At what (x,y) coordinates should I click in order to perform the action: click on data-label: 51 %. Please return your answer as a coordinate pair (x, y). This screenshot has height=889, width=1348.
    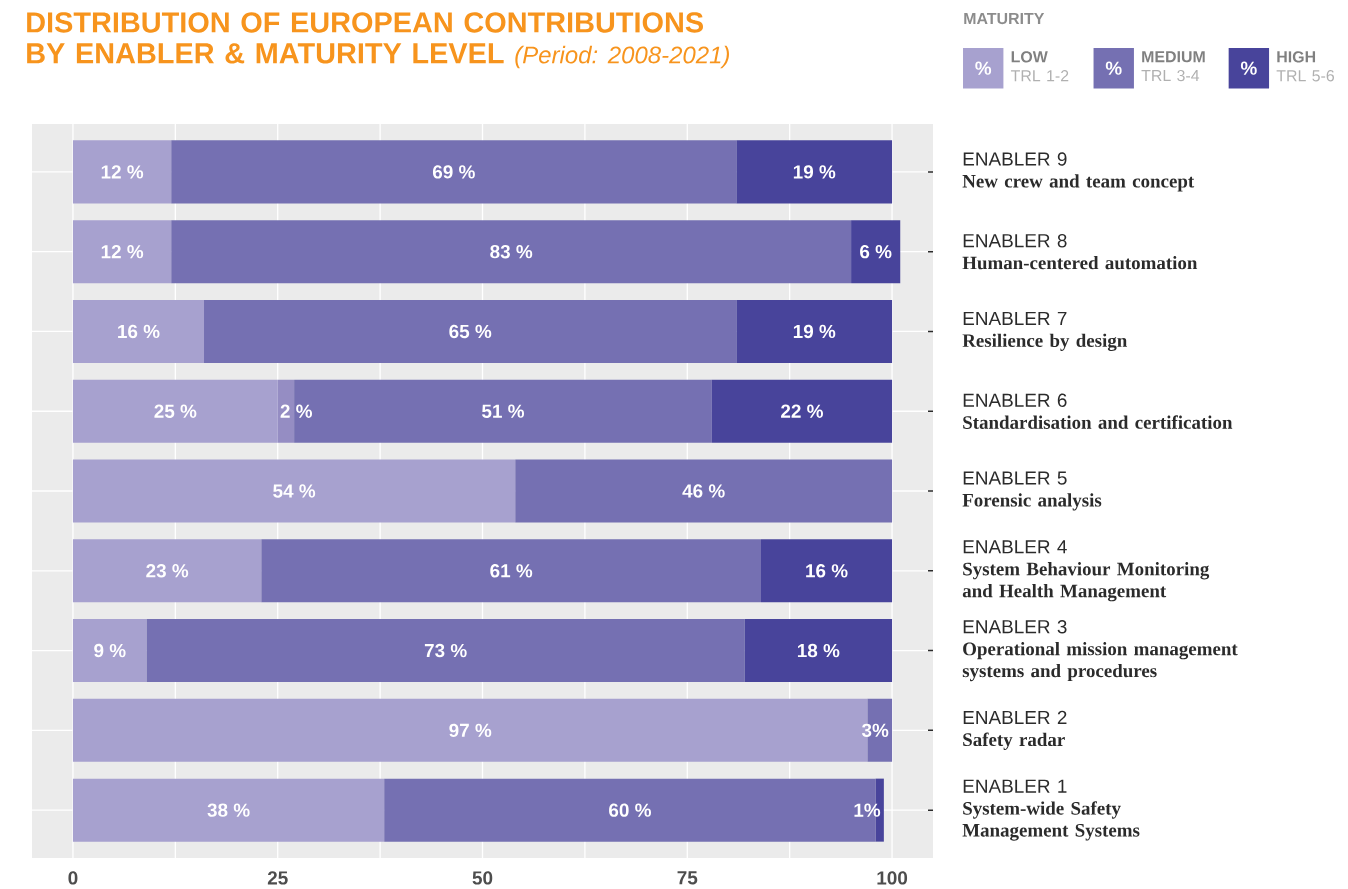
    Looking at the image, I should click on (503, 411).